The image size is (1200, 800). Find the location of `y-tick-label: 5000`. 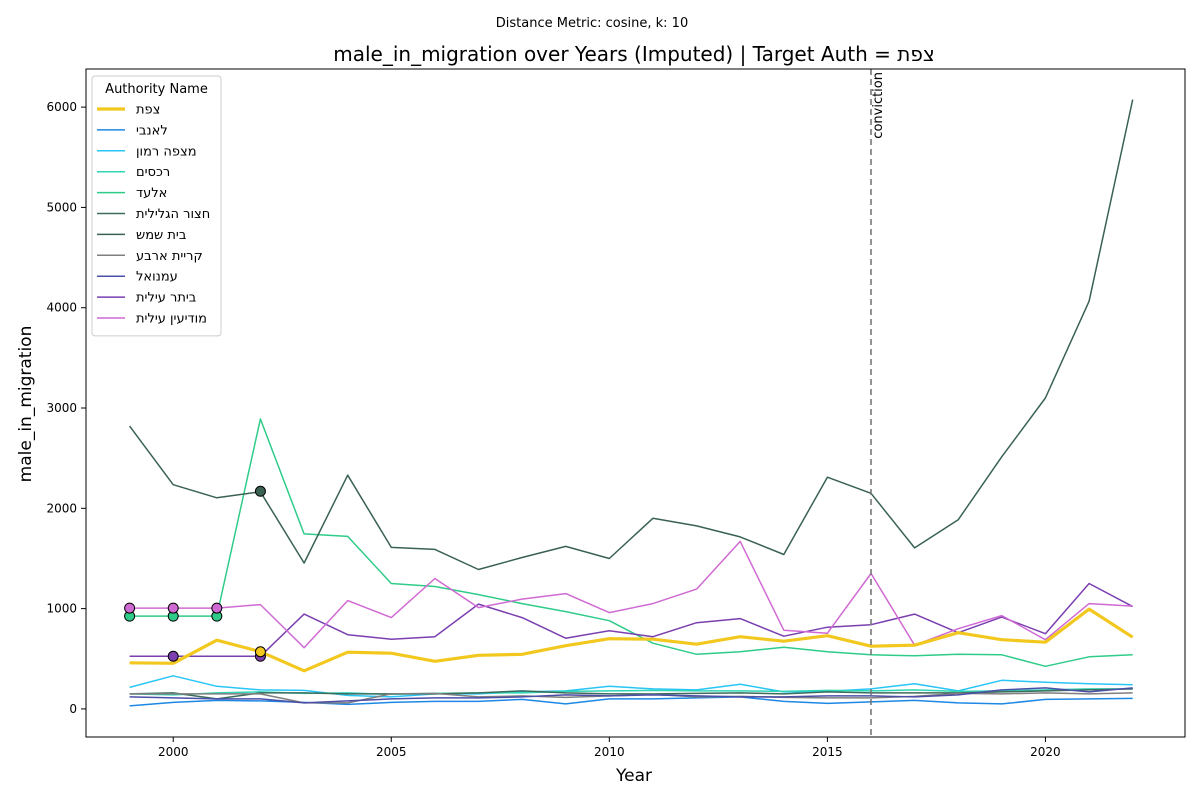

y-tick-label: 5000 is located at coordinates (61, 207).